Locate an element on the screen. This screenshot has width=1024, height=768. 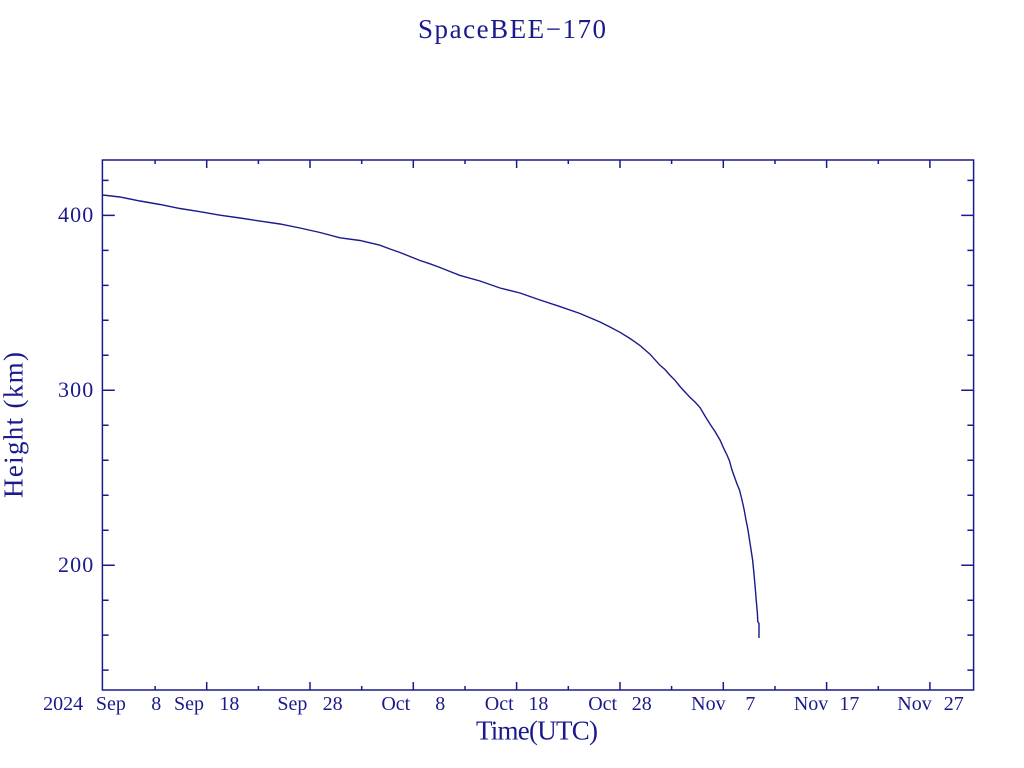
svg-text: Nov 27 is located at coordinates (930, 704).